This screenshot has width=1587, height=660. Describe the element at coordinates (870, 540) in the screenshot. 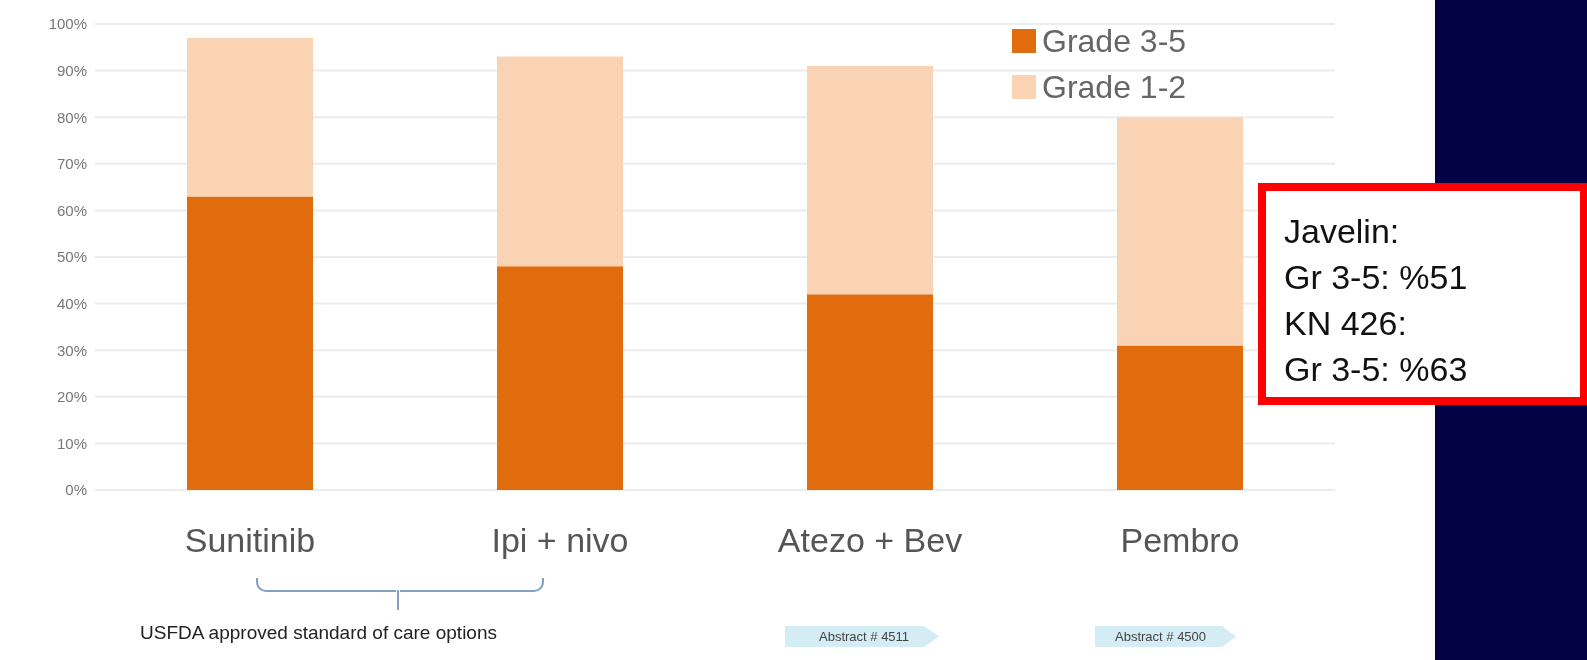

I see `x-tick-label: Atezo + Bev` at that location.